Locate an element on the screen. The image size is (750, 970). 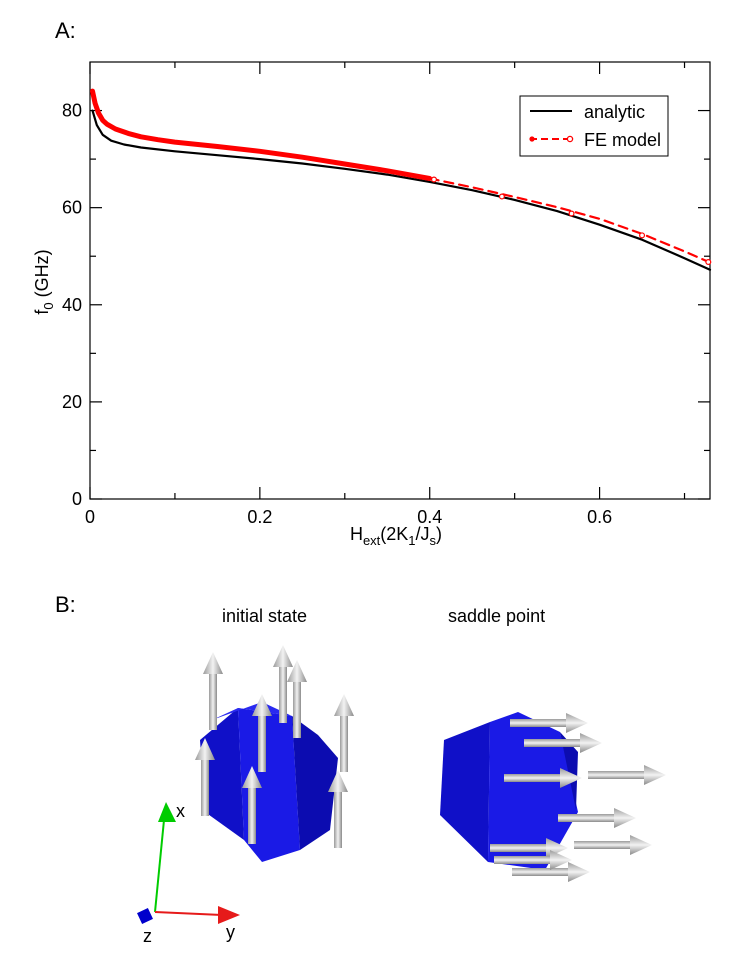
initial-face-top is located at coordinates (252, 711).